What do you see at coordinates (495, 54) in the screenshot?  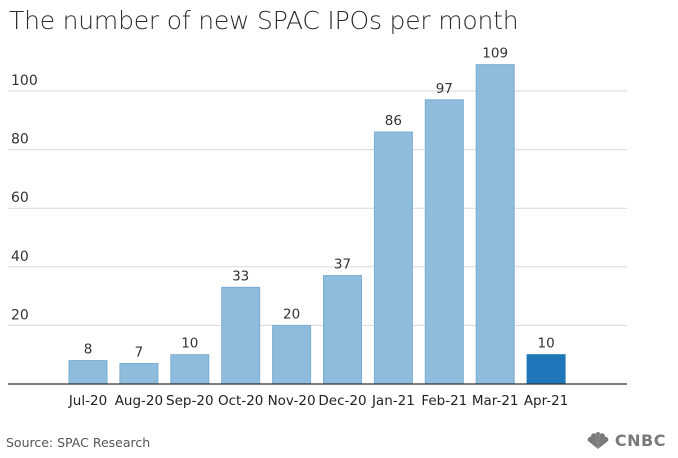 I see `data-label: 109` at bounding box center [495, 54].